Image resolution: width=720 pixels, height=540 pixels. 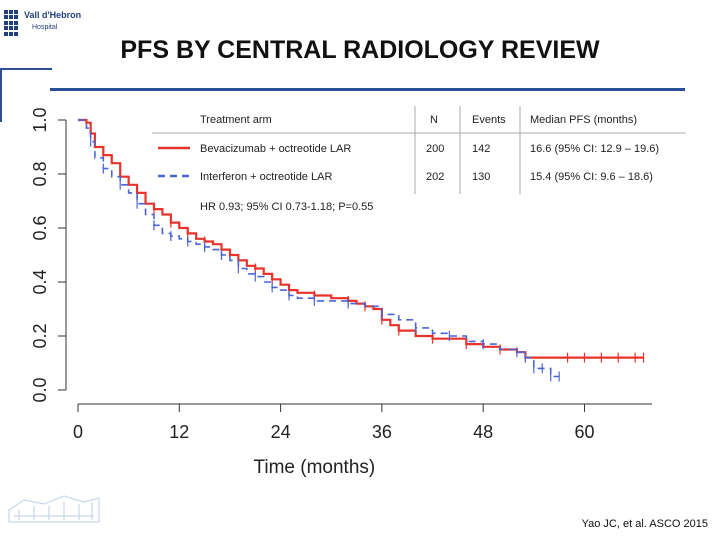 What do you see at coordinates (481, 177) in the screenshot?
I see `legend-cell: 130` at bounding box center [481, 177].